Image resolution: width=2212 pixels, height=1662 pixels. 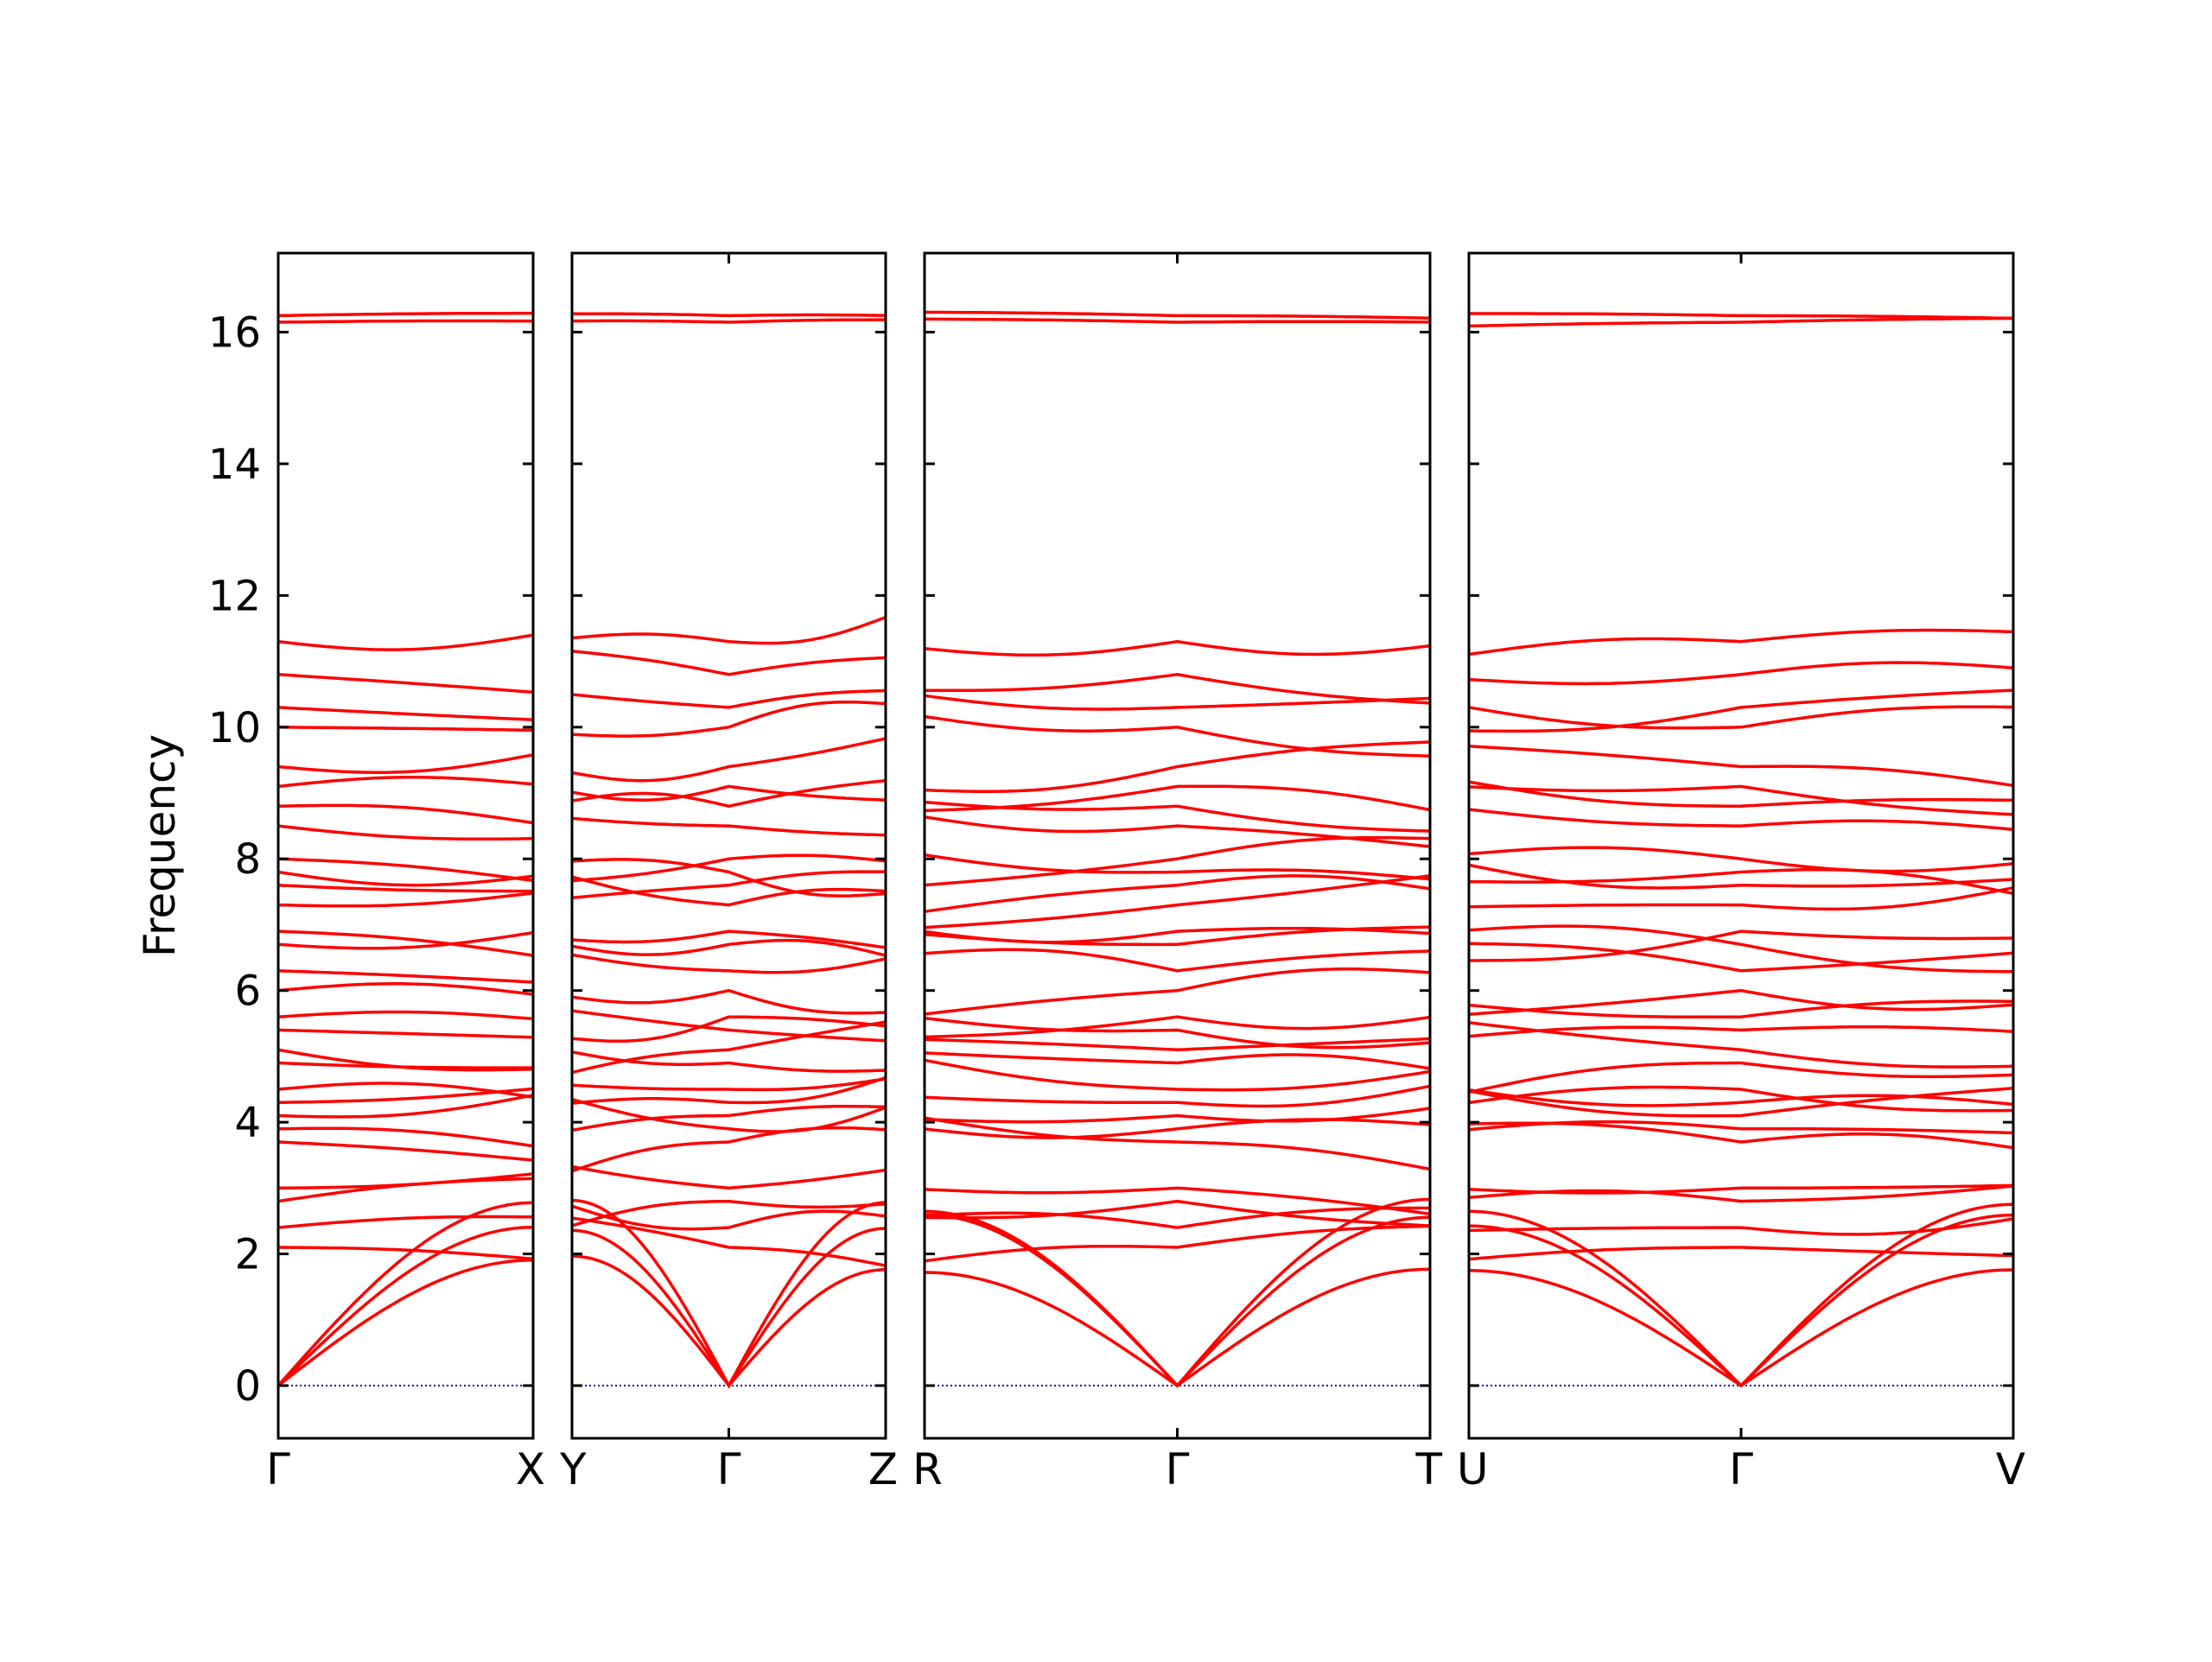 I want to click on y-tick-label: 6, so click(x=247, y=991).